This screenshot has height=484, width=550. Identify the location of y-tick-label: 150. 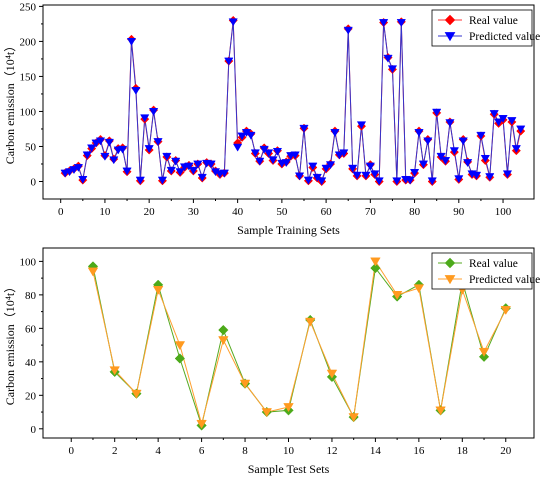
(28, 77).